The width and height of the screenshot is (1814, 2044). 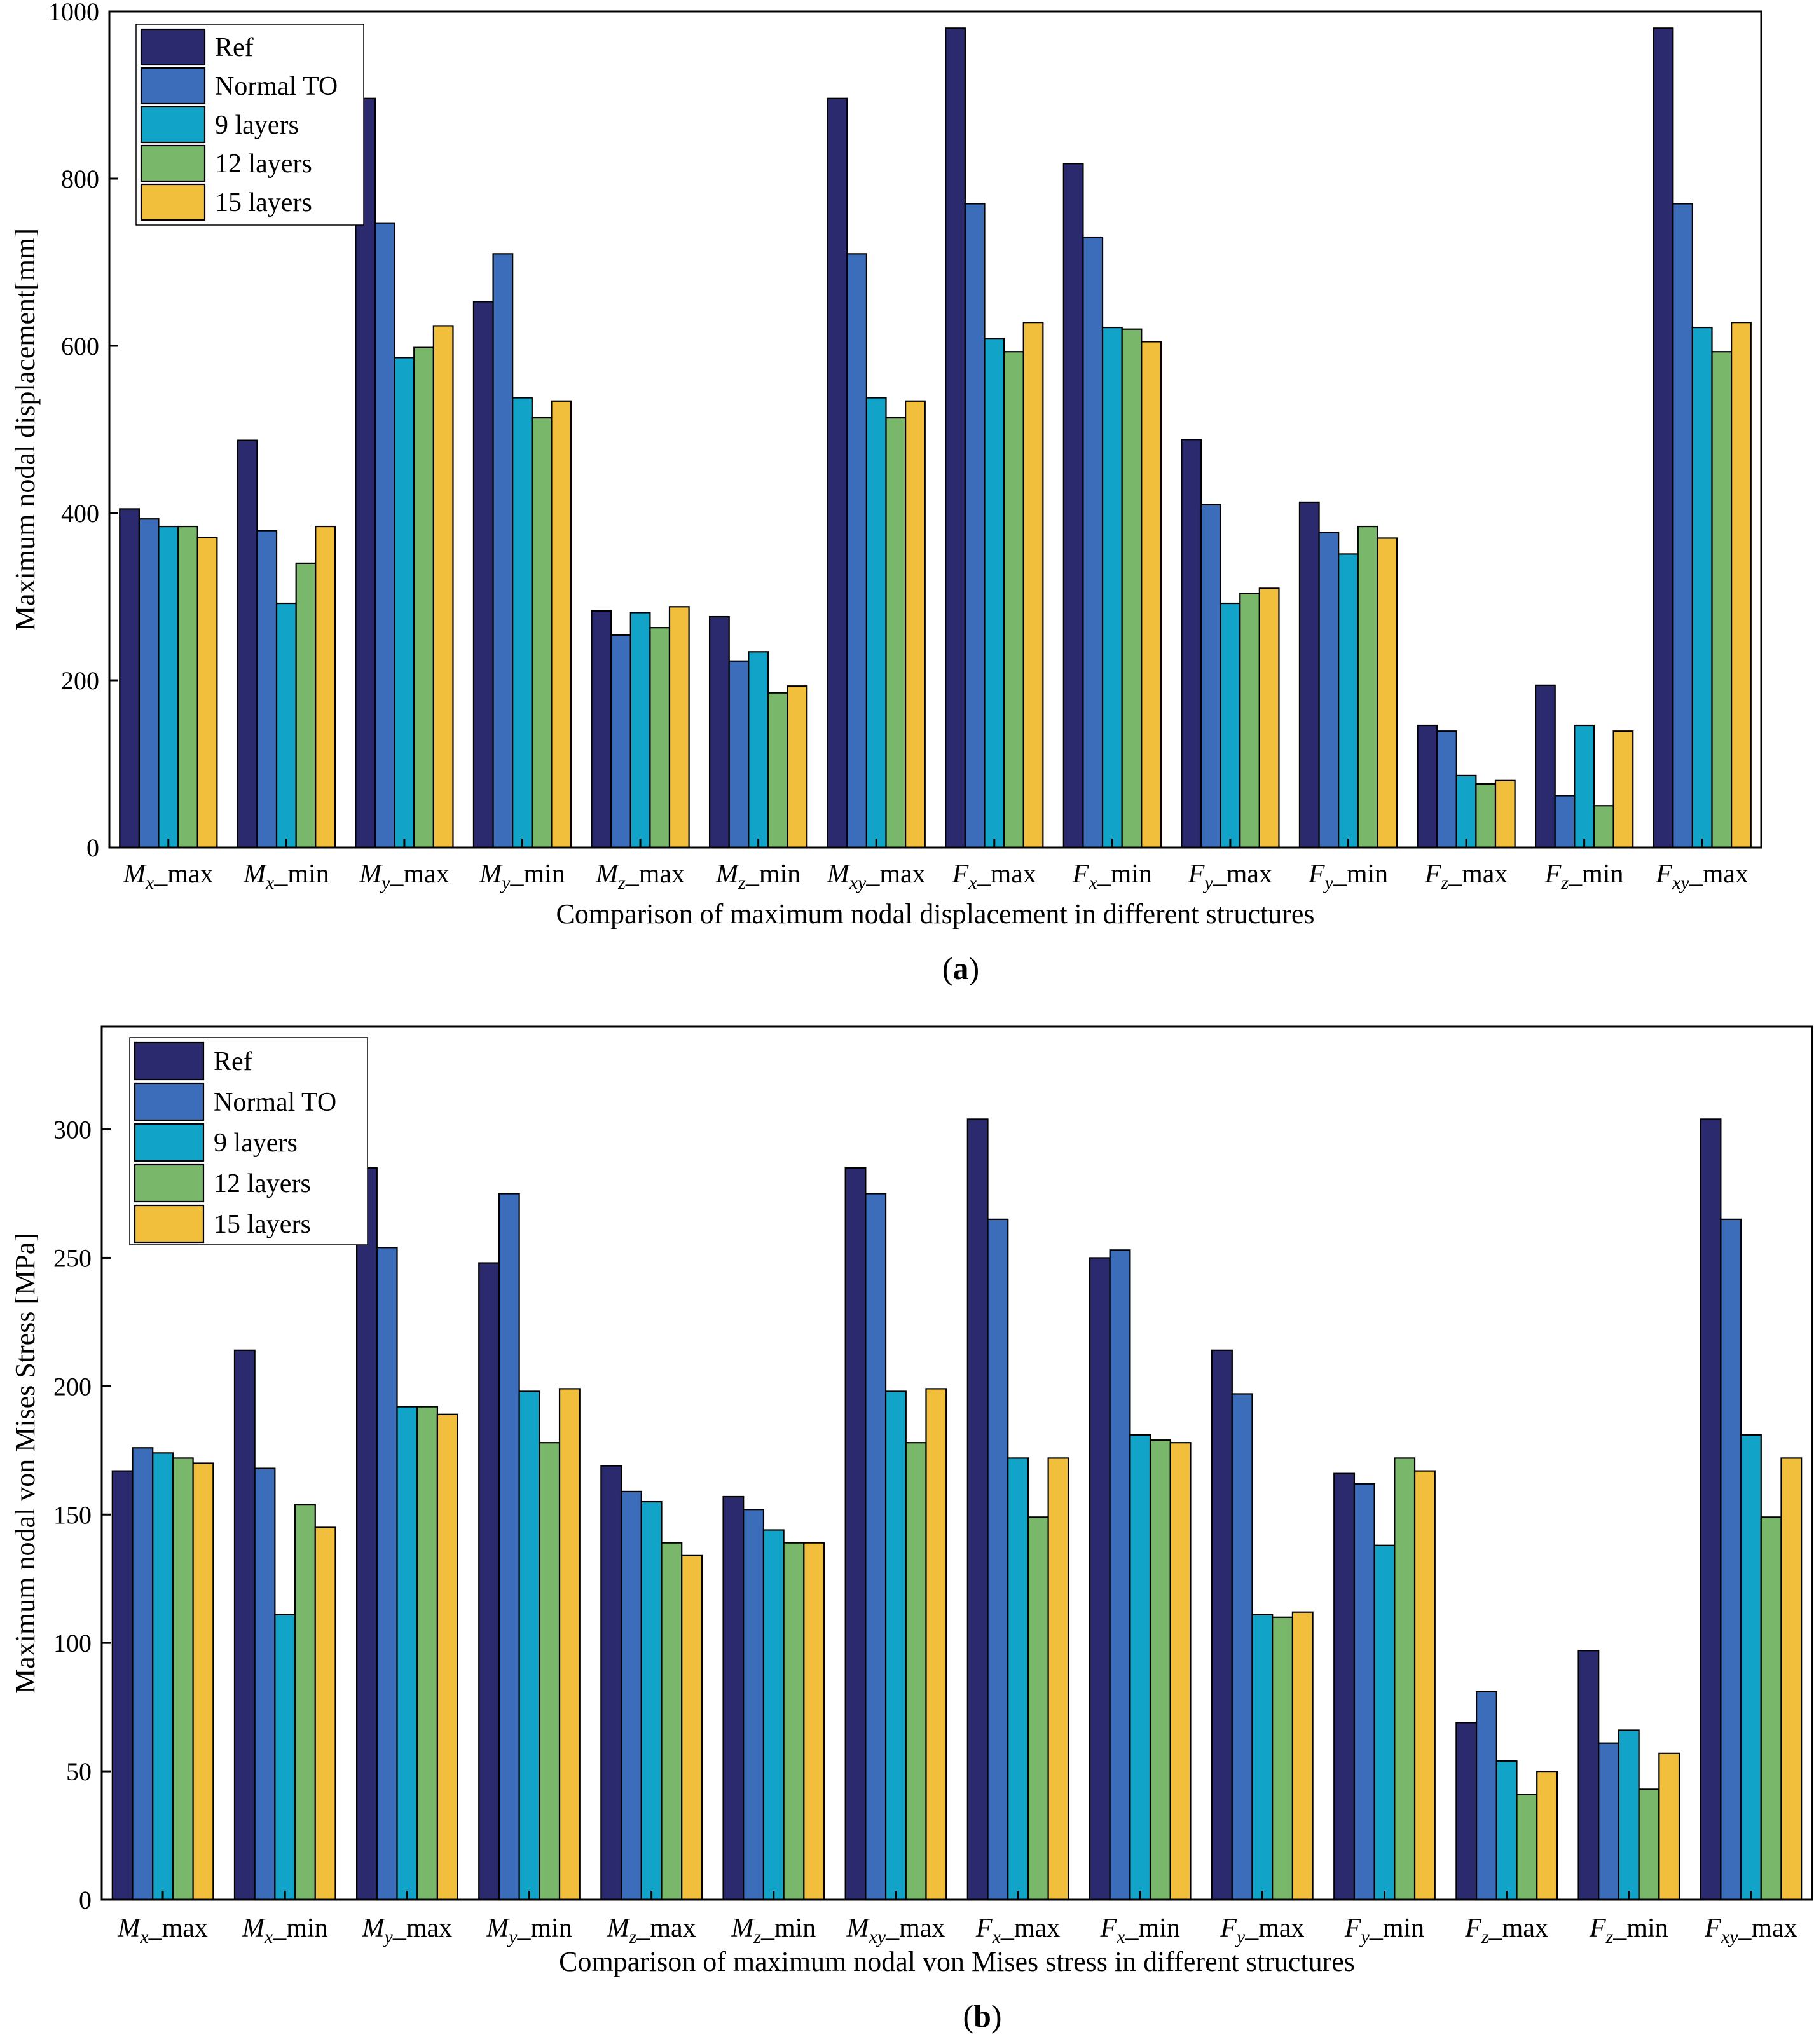 What do you see at coordinates (961, 968) in the screenshot?
I see `panel-label: (a)` at bounding box center [961, 968].